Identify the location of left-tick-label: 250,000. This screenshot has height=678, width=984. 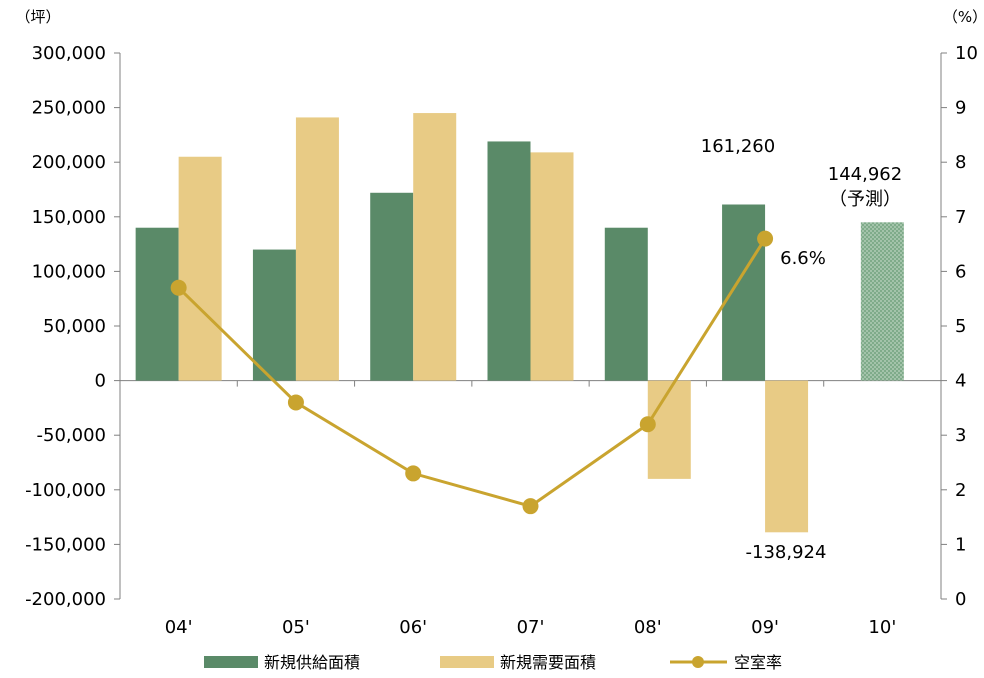
(69, 108).